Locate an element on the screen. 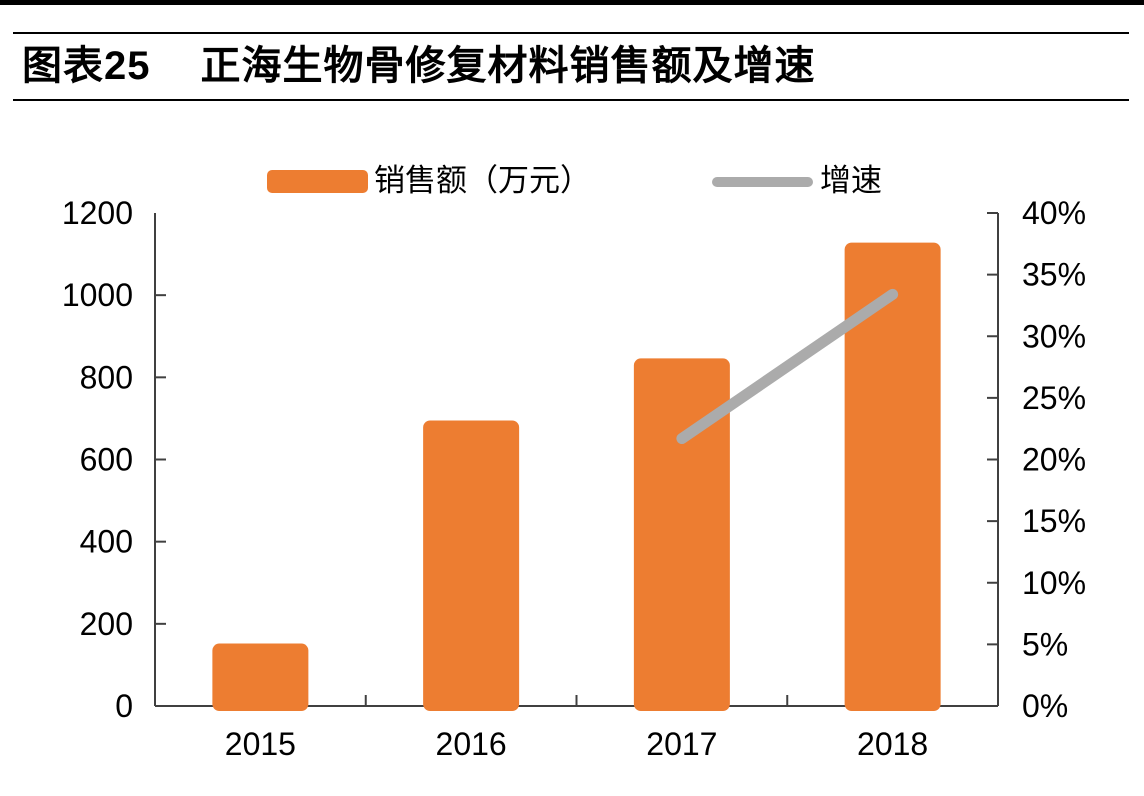  right-axis-label-15%: 15% is located at coordinates (1054, 521).